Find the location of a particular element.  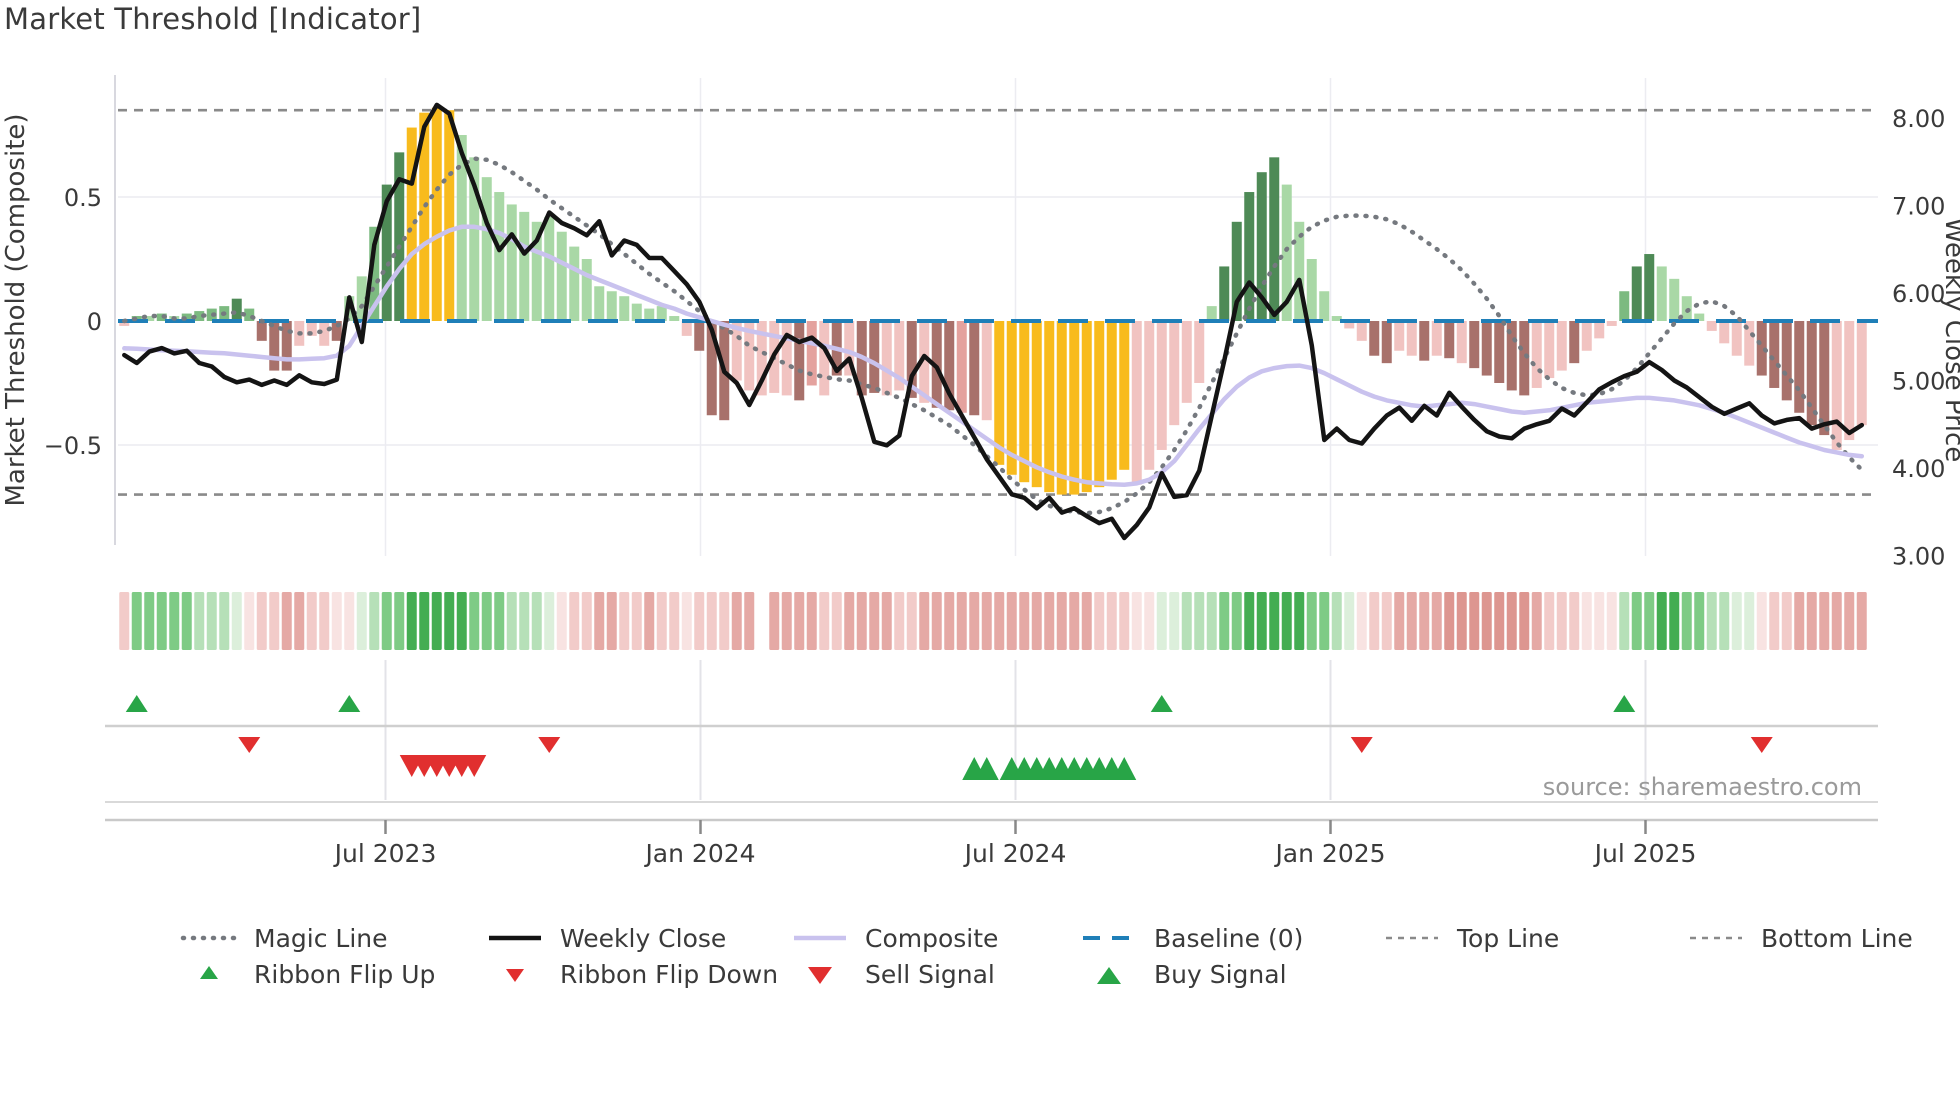

legend-item-bottom-line: Bottom Line is located at coordinates (1800, 938).